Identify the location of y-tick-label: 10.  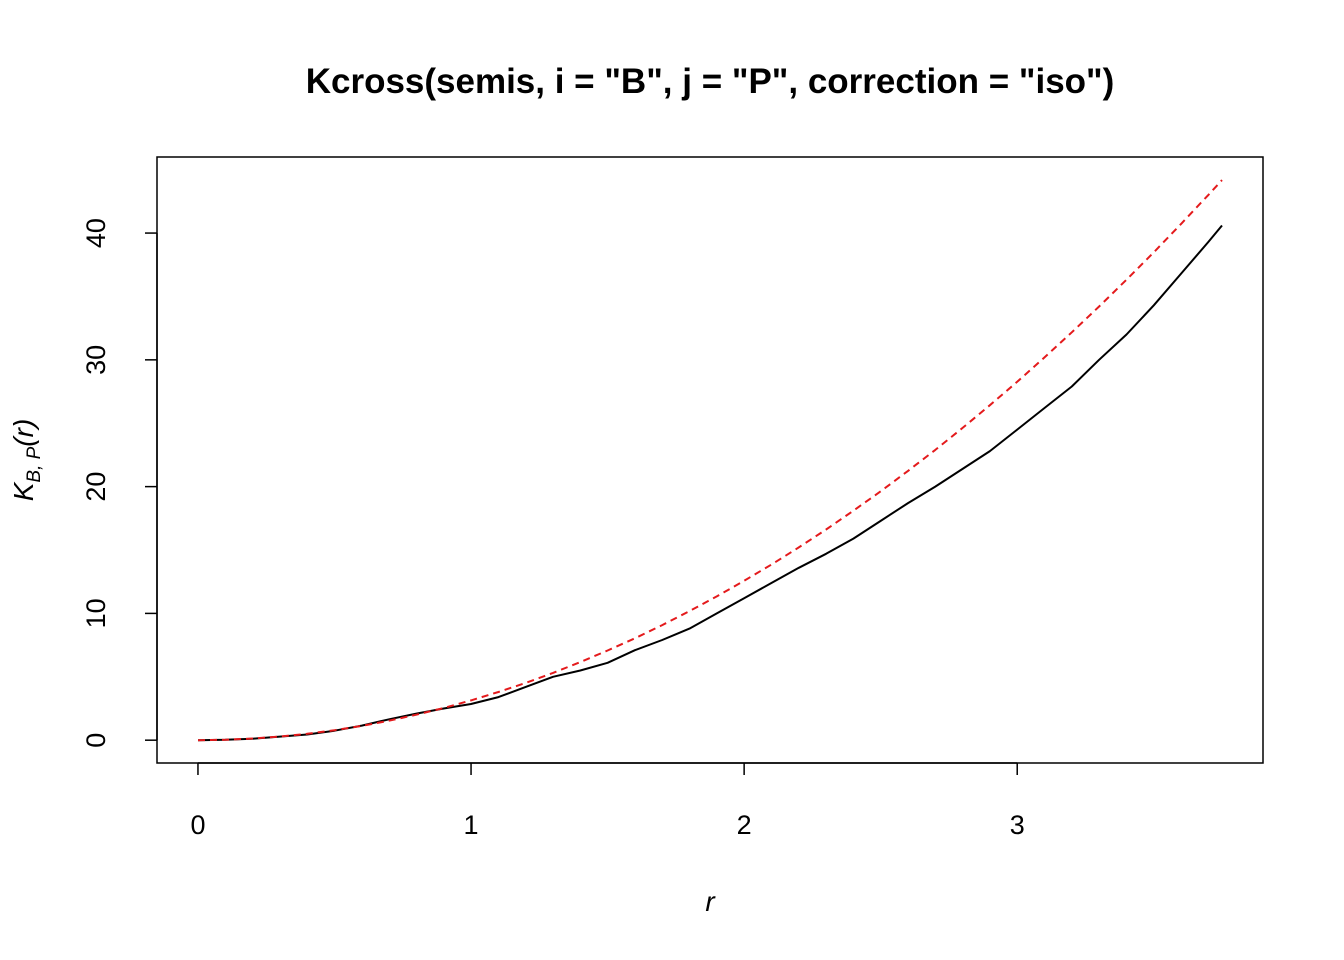
(96, 613).